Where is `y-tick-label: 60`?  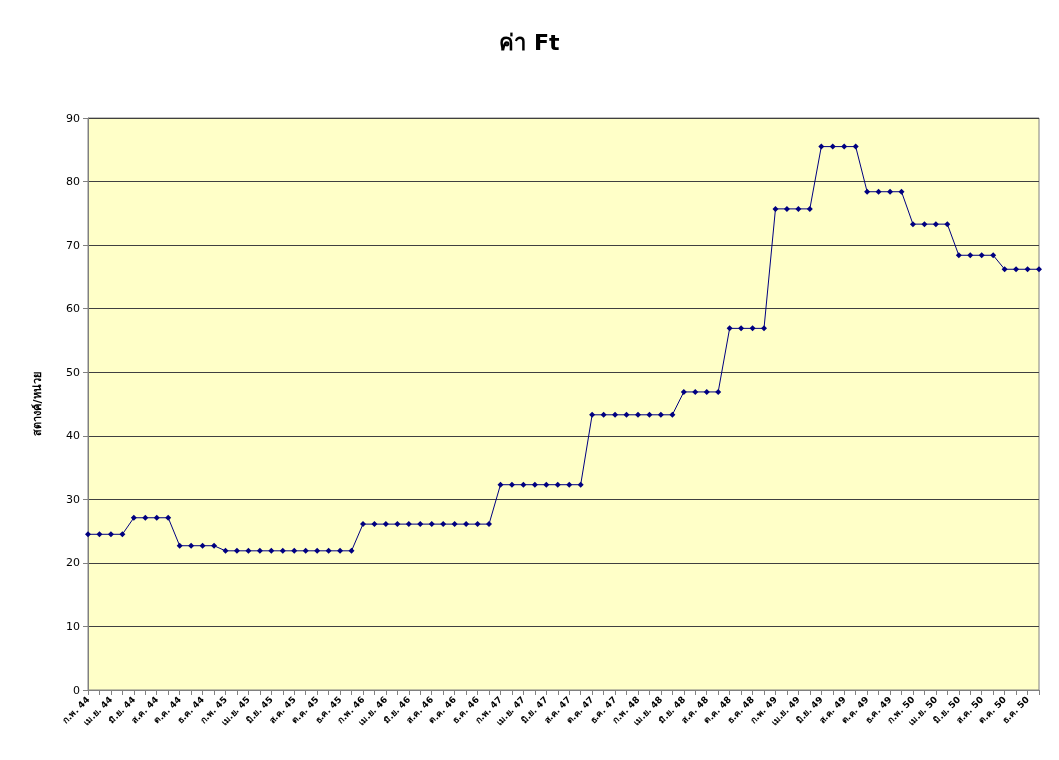 y-tick-label: 60 is located at coordinates (73, 309).